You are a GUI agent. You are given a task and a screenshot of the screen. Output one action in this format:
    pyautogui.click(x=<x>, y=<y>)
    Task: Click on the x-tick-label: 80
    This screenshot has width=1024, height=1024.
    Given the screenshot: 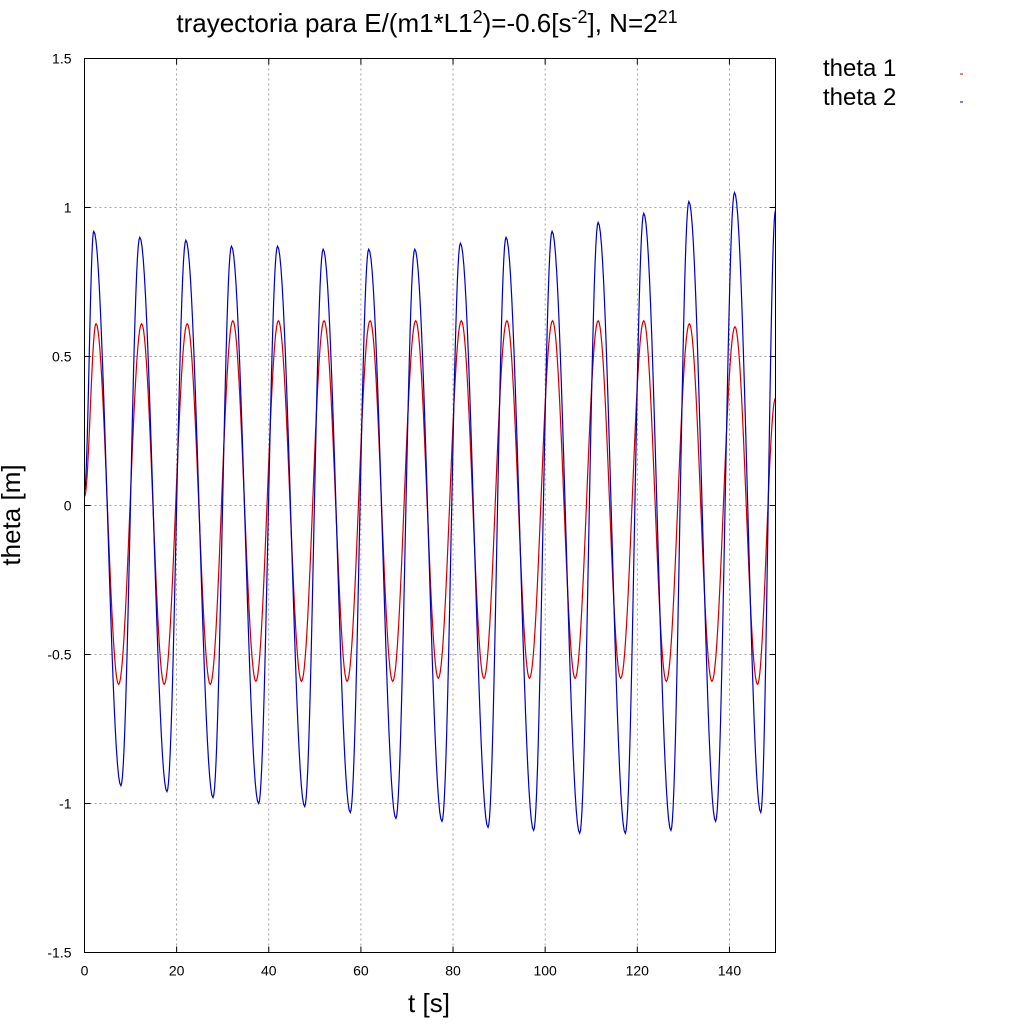 What is the action you would take?
    pyautogui.click(x=453, y=971)
    